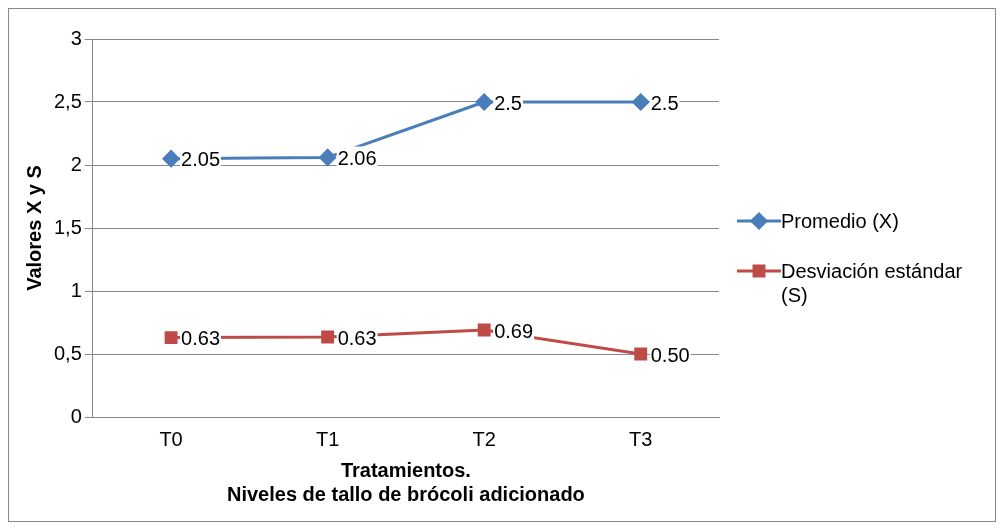 The image size is (1006, 532). Describe the element at coordinates (76, 415) in the screenshot. I see `y-tick-label: 0` at that location.